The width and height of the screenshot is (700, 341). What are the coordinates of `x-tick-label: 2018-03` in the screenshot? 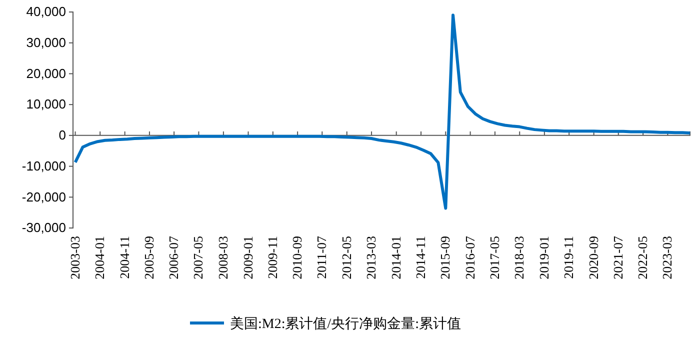 It's located at (519, 258).